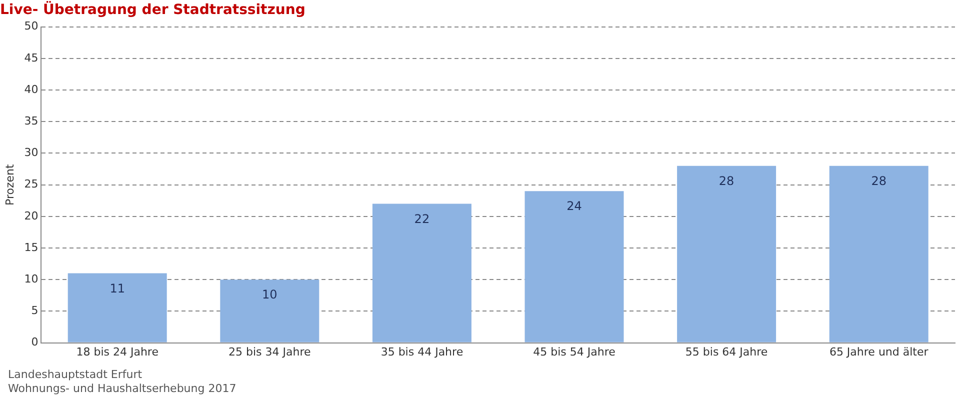  Describe the element at coordinates (122, 388) in the screenshot. I see `text: Wohnungs- und Haushaltserhebung 2017` at that location.